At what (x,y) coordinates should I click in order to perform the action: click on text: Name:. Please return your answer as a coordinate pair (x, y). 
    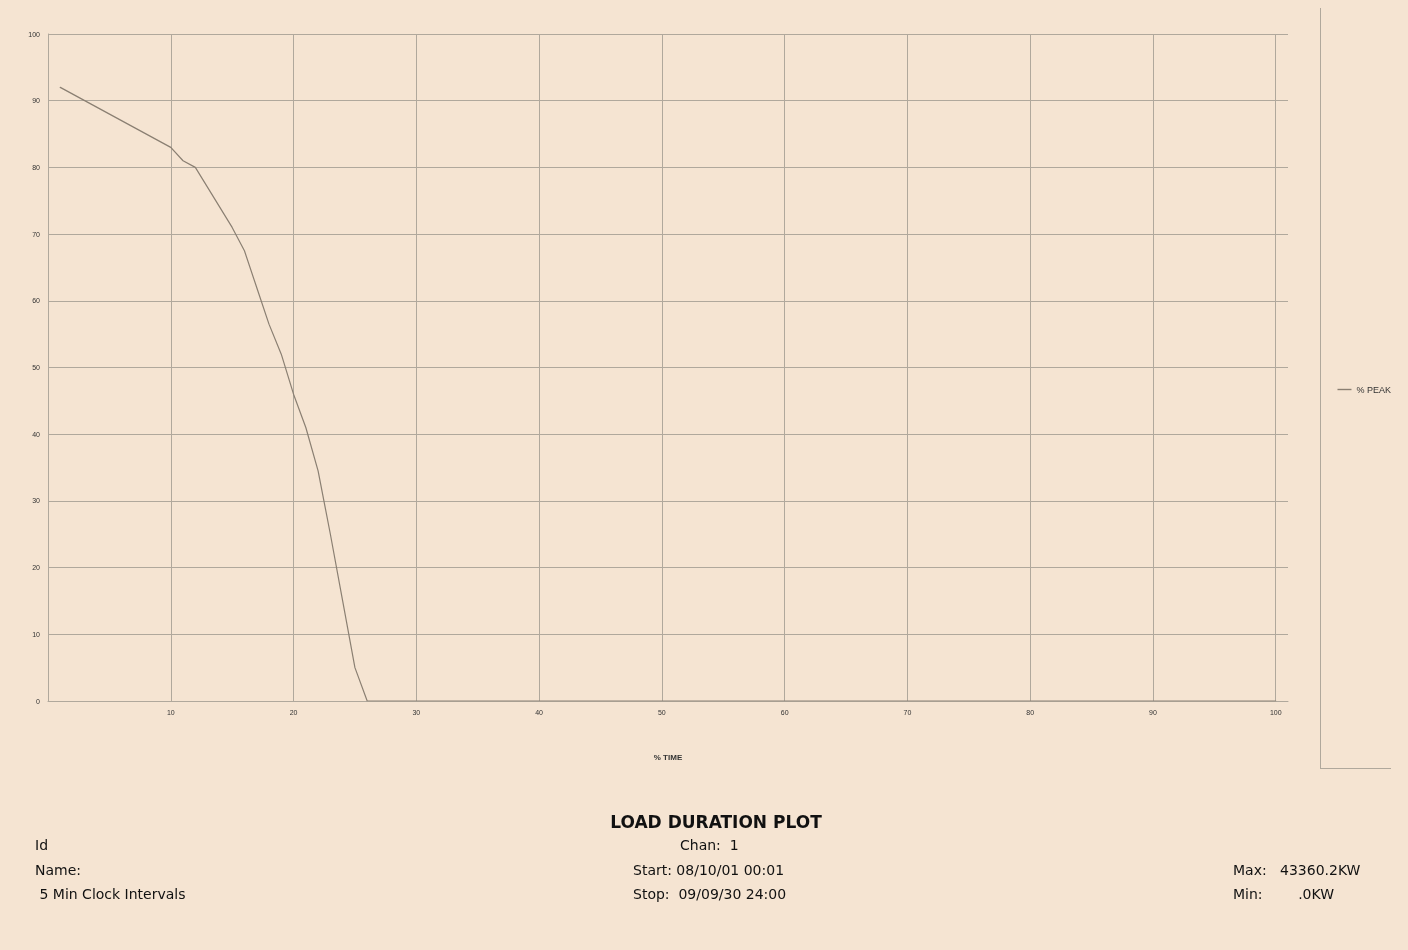
    Looking at the image, I should click on (58, 870).